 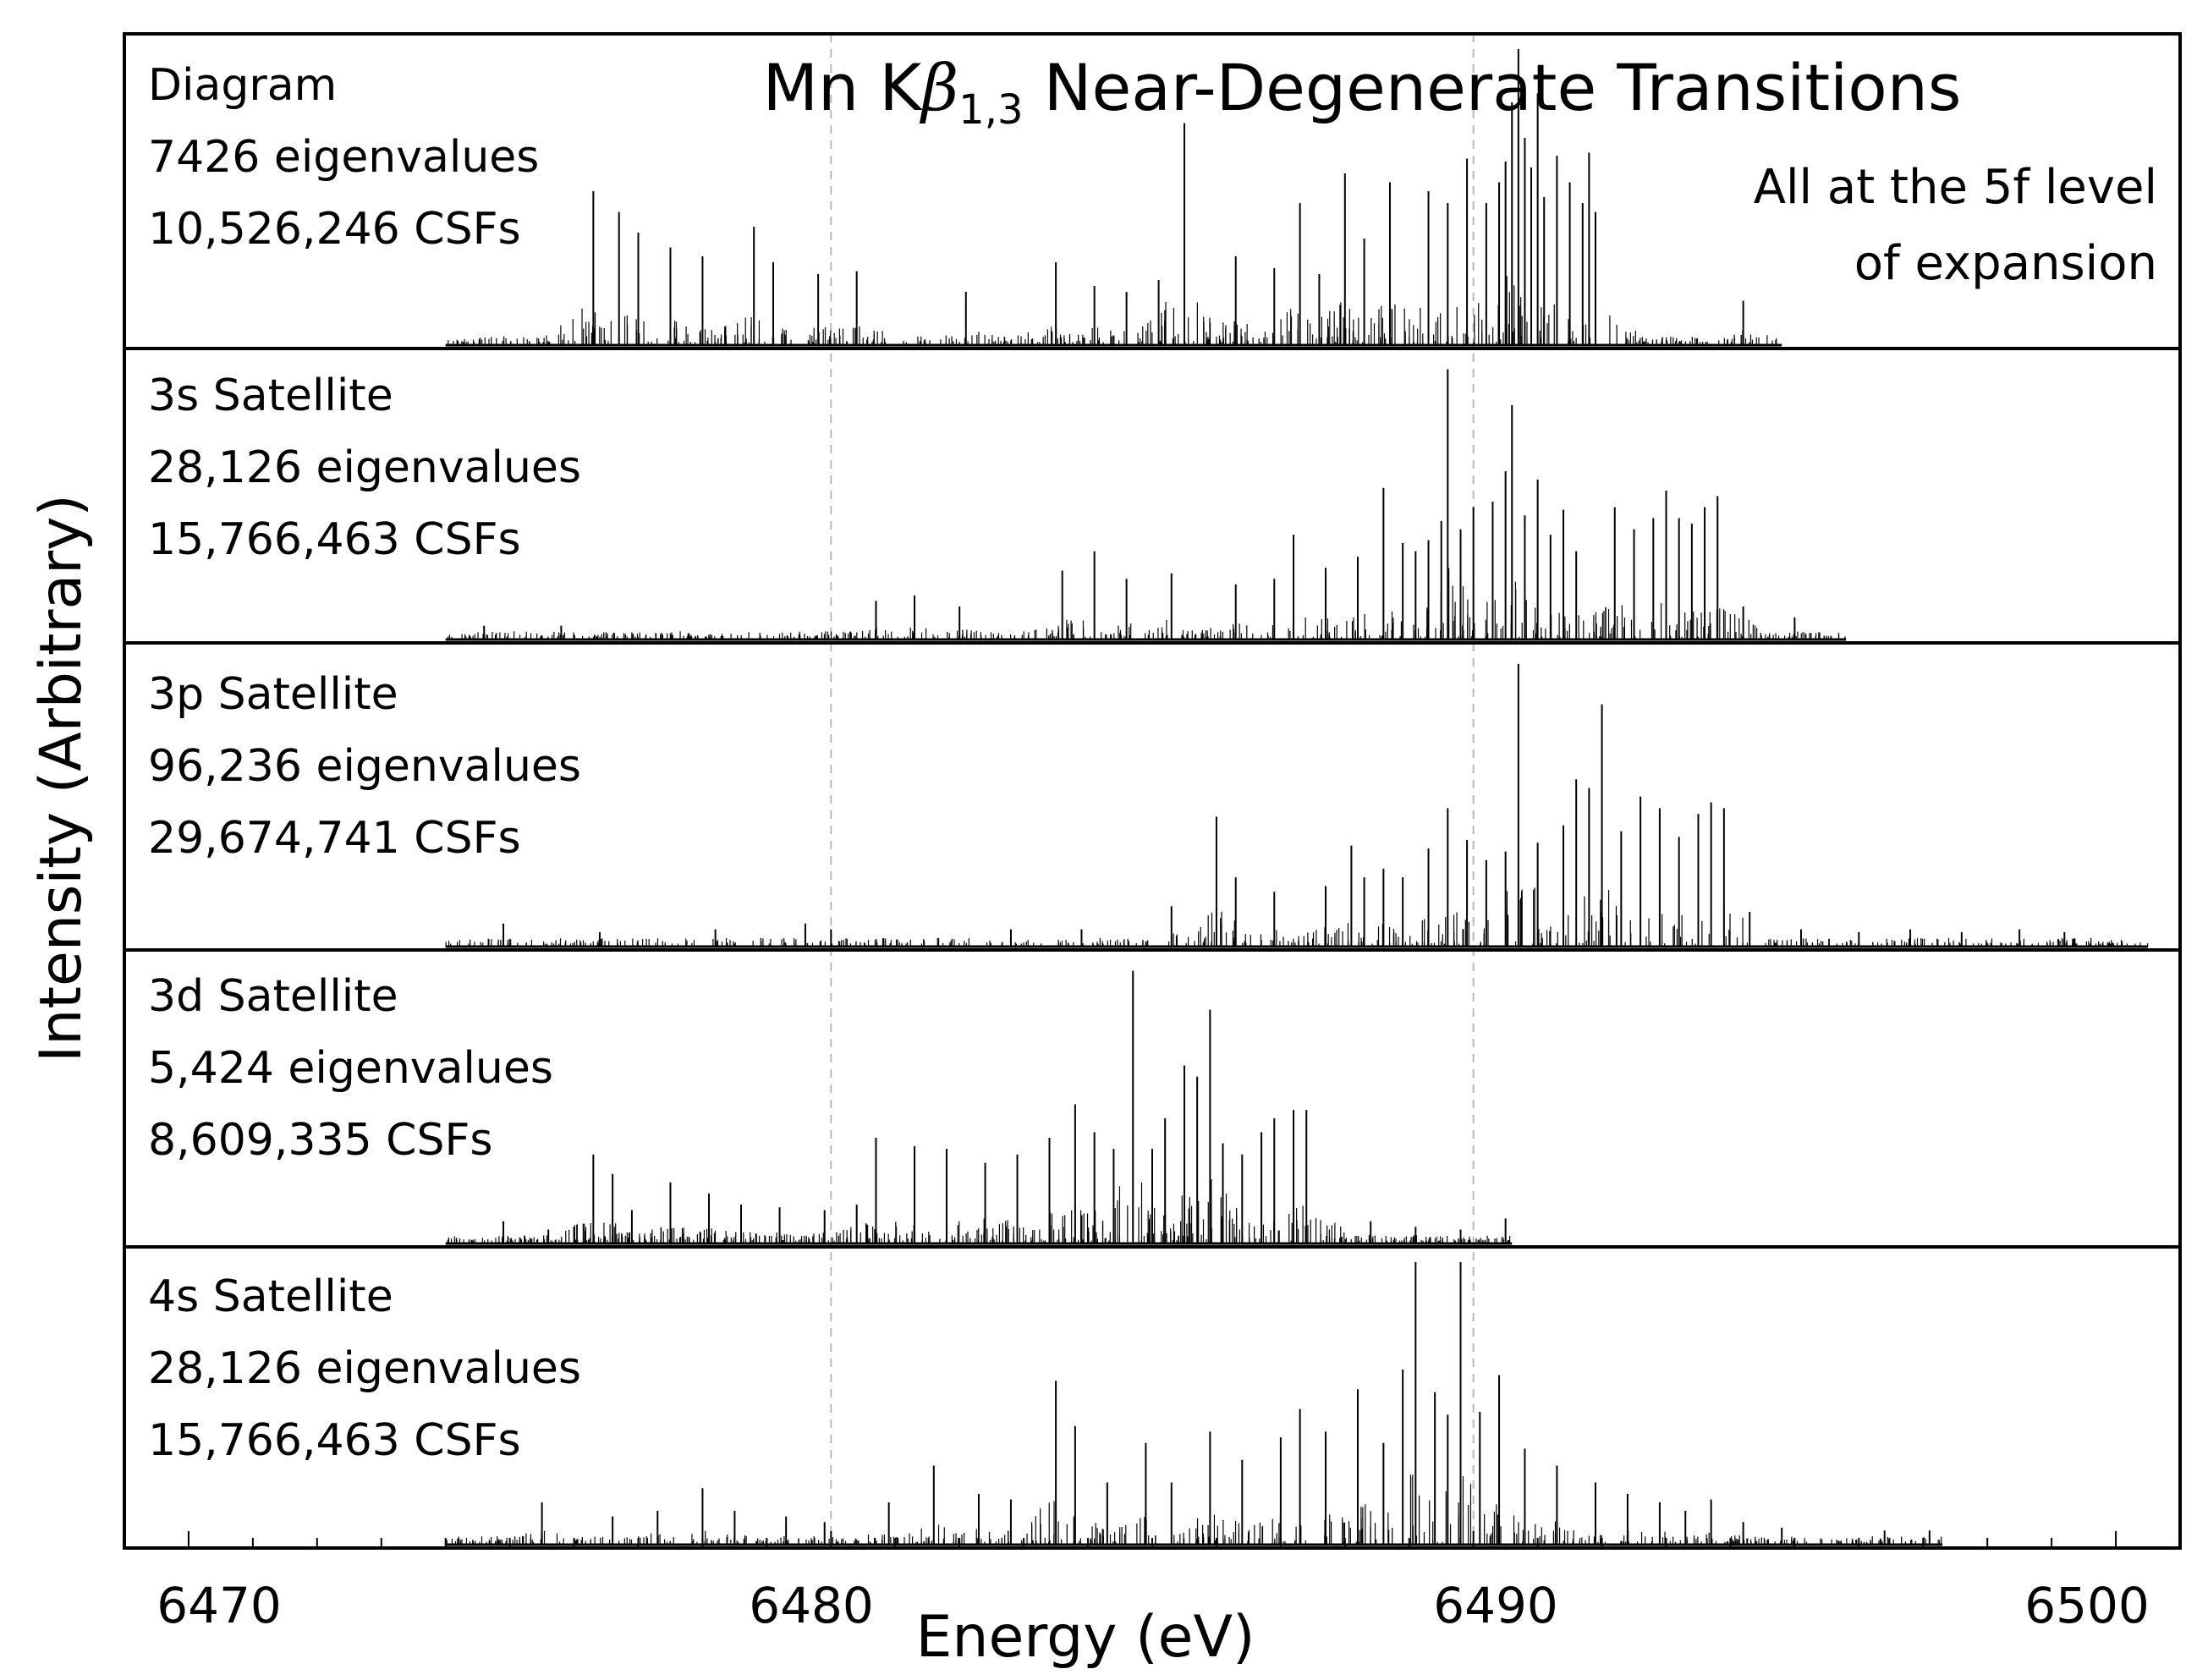 What do you see at coordinates (979, 1107) in the screenshot?
I see `panel-sticks-3d-satellite` at bounding box center [979, 1107].